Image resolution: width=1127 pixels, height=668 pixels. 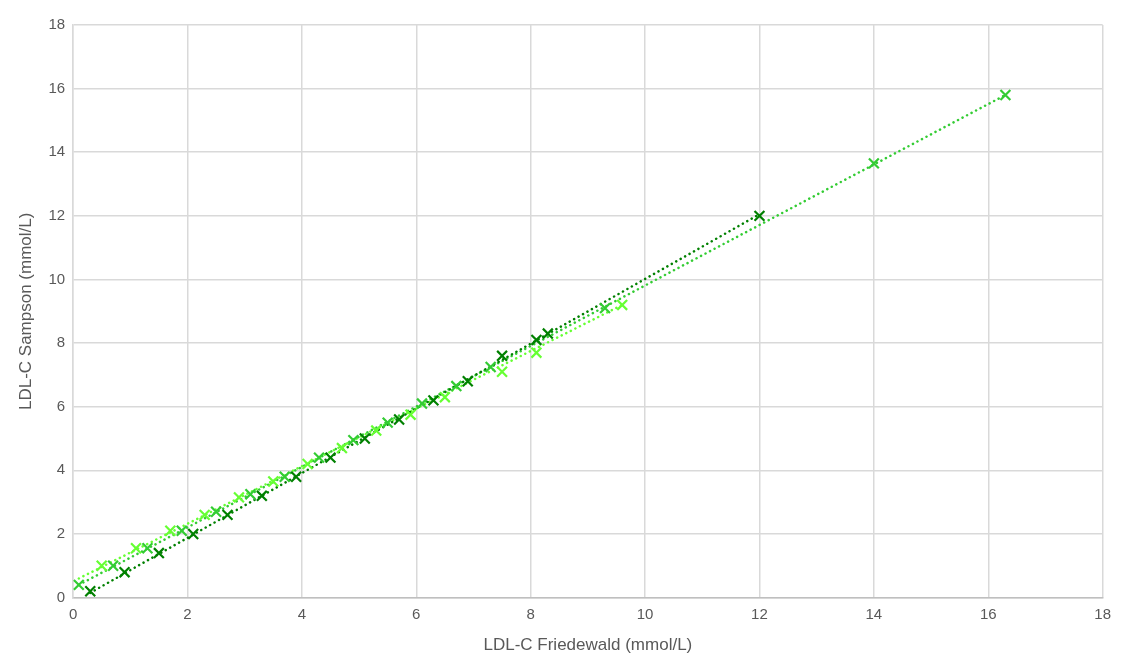 What do you see at coordinates (57, 24) in the screenshot?
I see `y-tick-label: 18` at bounding box center [57, 24].